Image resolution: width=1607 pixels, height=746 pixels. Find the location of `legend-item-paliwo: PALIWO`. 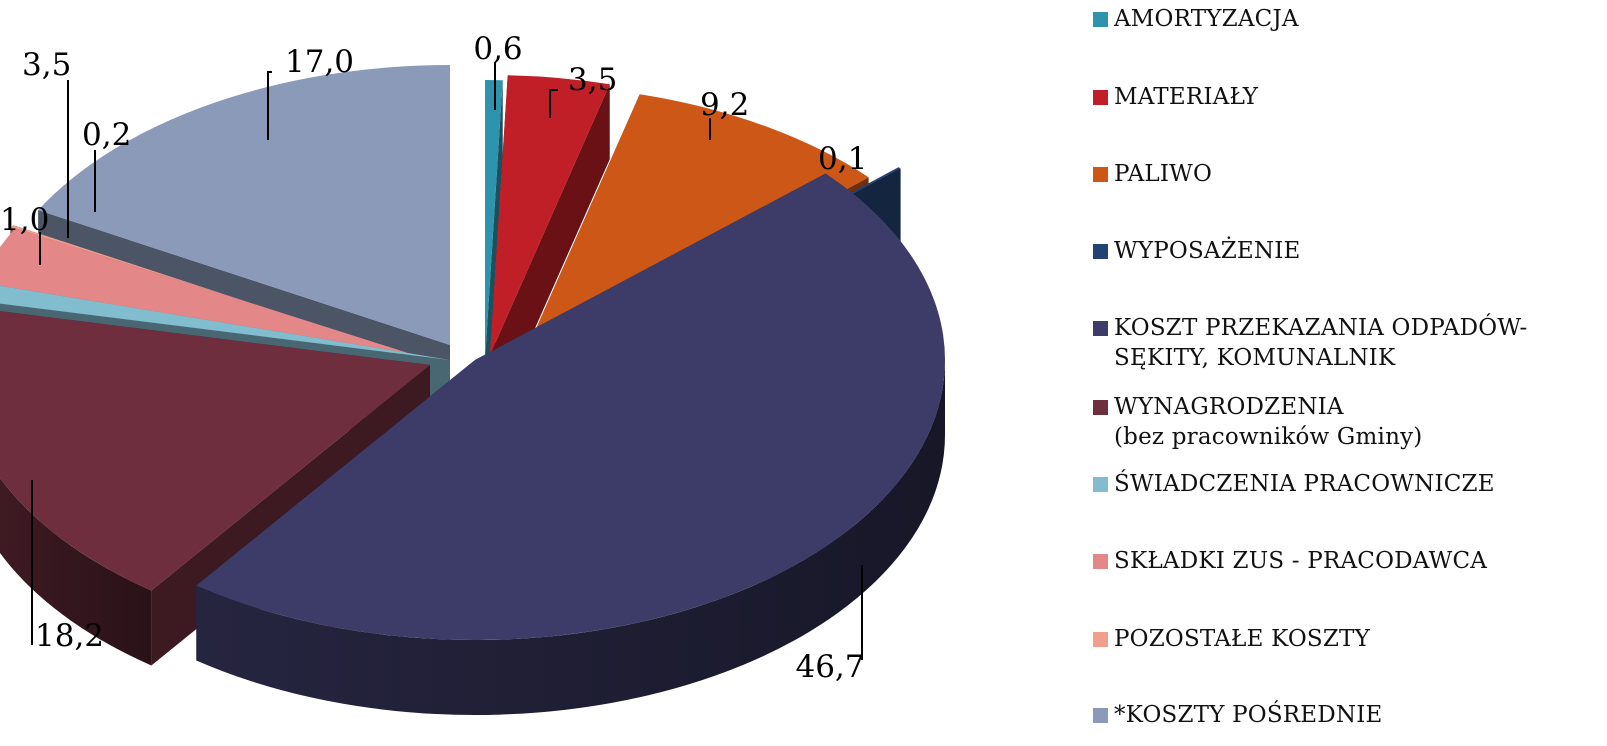

legend-item-paliwo: PALIWO is located at coordinates (1152, 174).